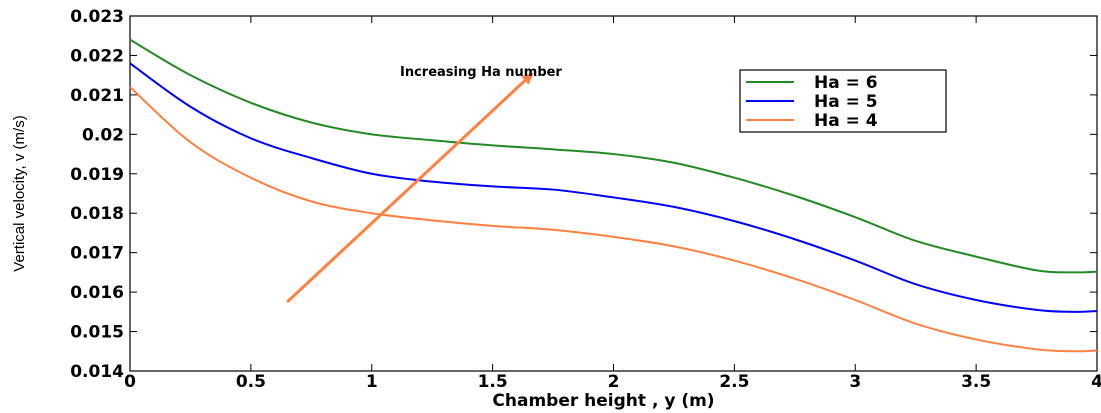  Describe the element at coordinates (97, 214) in the screenshot. I see `y-tick-label: 0.018` at that location.